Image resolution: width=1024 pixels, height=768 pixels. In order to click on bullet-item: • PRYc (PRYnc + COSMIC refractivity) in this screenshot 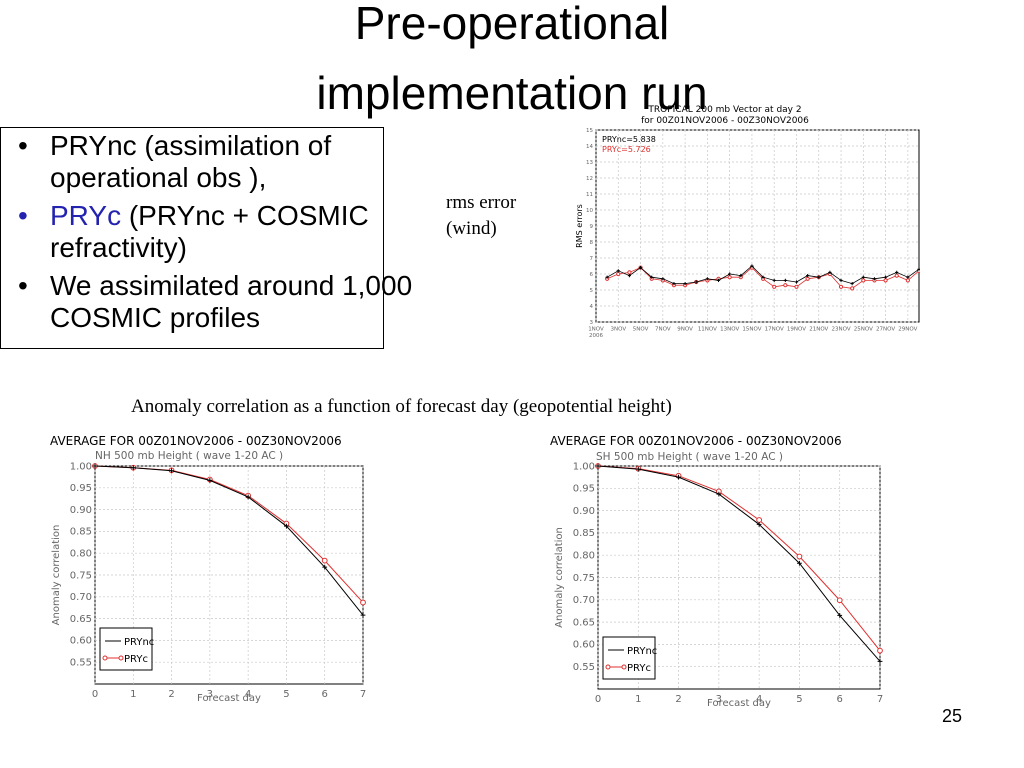, I will do `click(214, 232)`.